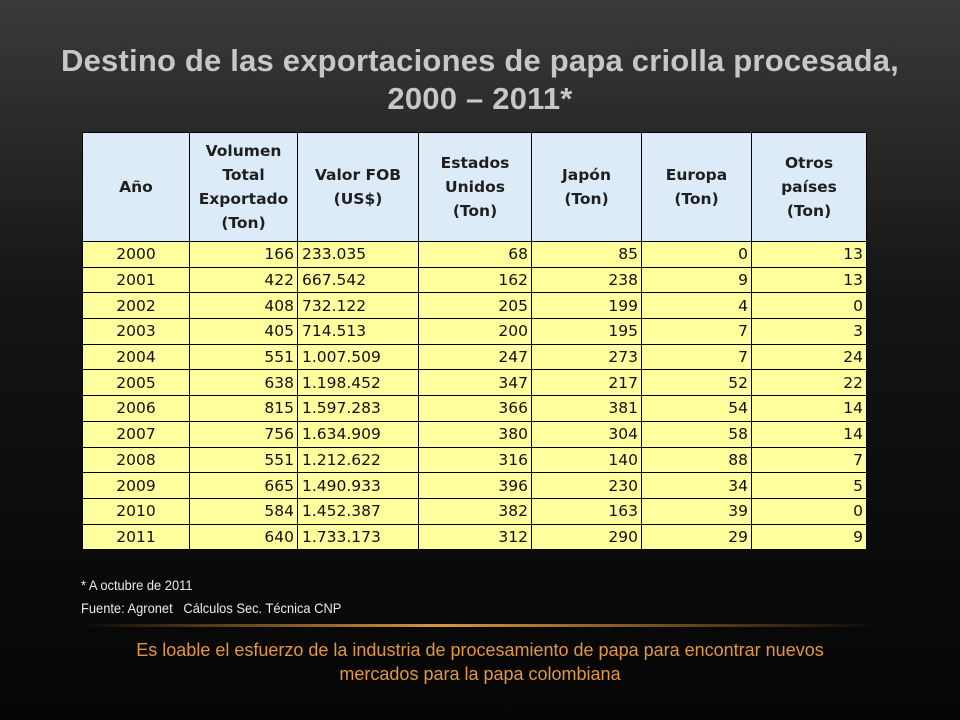 Image resolution: width=960 pixels, height=720 pixels. I want to click on cell-col-japan: 140, so click(586, 460).